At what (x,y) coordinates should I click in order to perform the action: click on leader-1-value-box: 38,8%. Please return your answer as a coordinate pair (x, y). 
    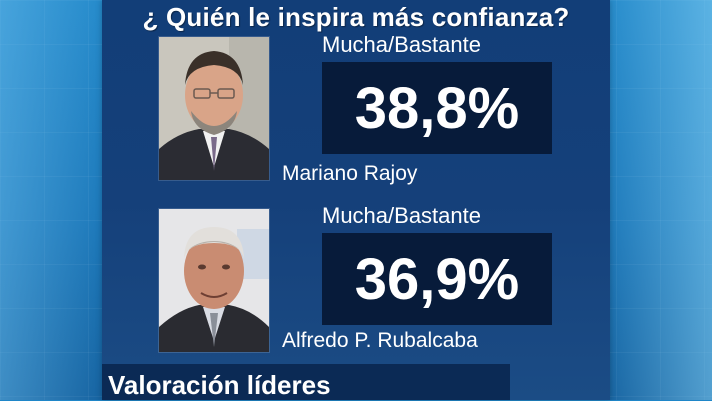
    Looking at the image, I should click on (437, 108).